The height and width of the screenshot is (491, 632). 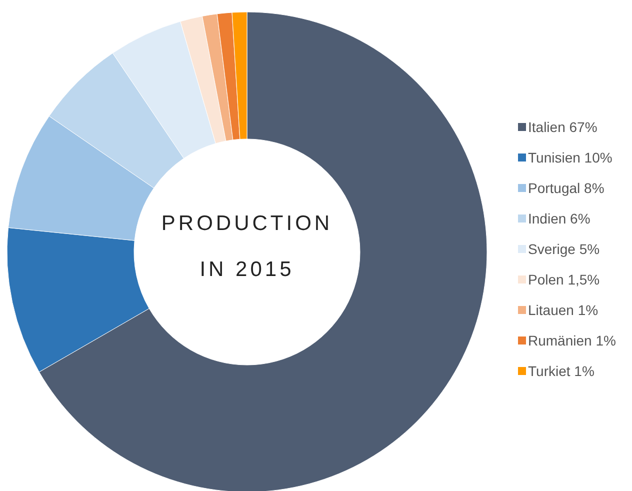 What do you see at coordinates (247, 246) in the screenshot?
I see `text: PRODUCTION IN 2015` at bounding box center [247, 246].